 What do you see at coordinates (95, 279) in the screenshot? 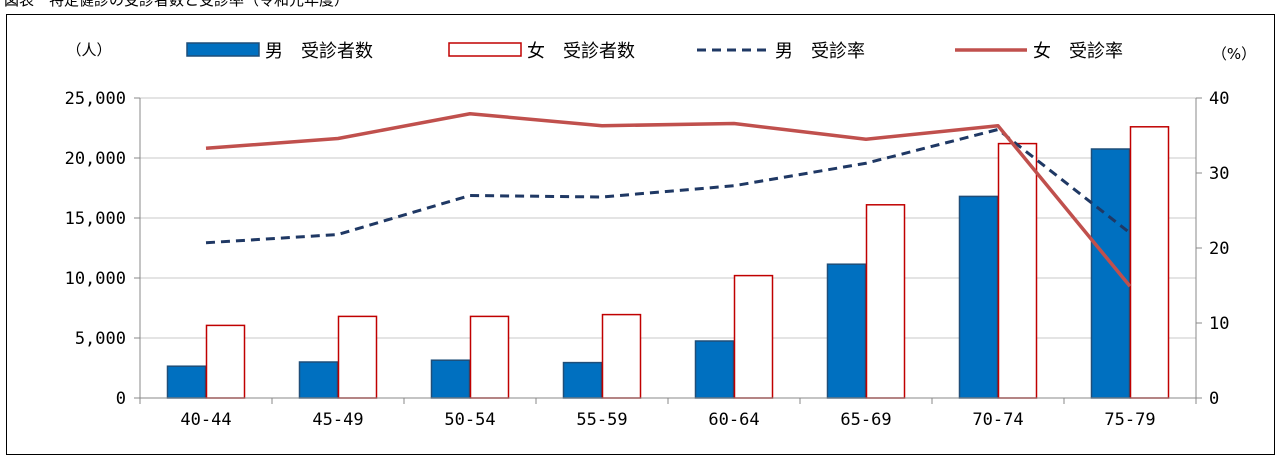
I see `y-left-tick-label: 10,000` at bounding box center [95, 279].